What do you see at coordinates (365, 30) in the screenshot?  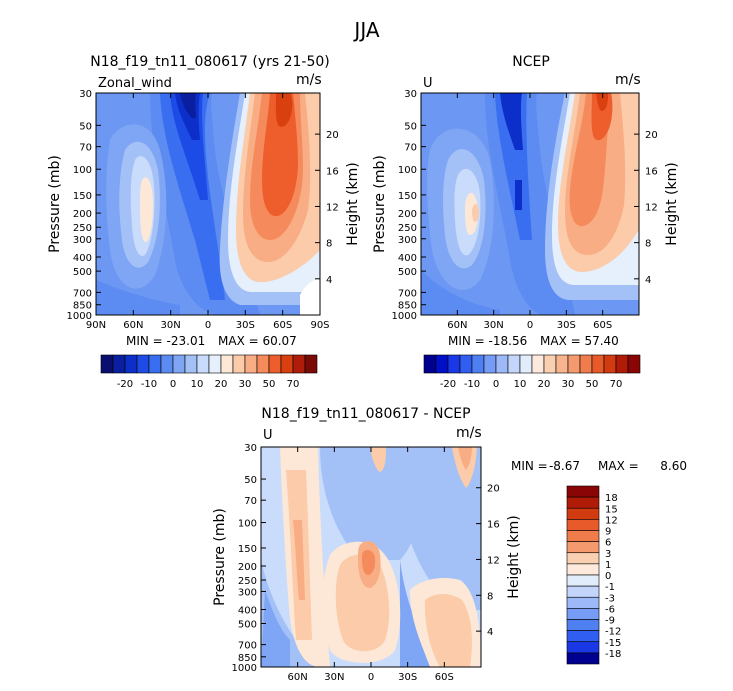 I see `page-title: JJA` at bounding box center [365, 30].